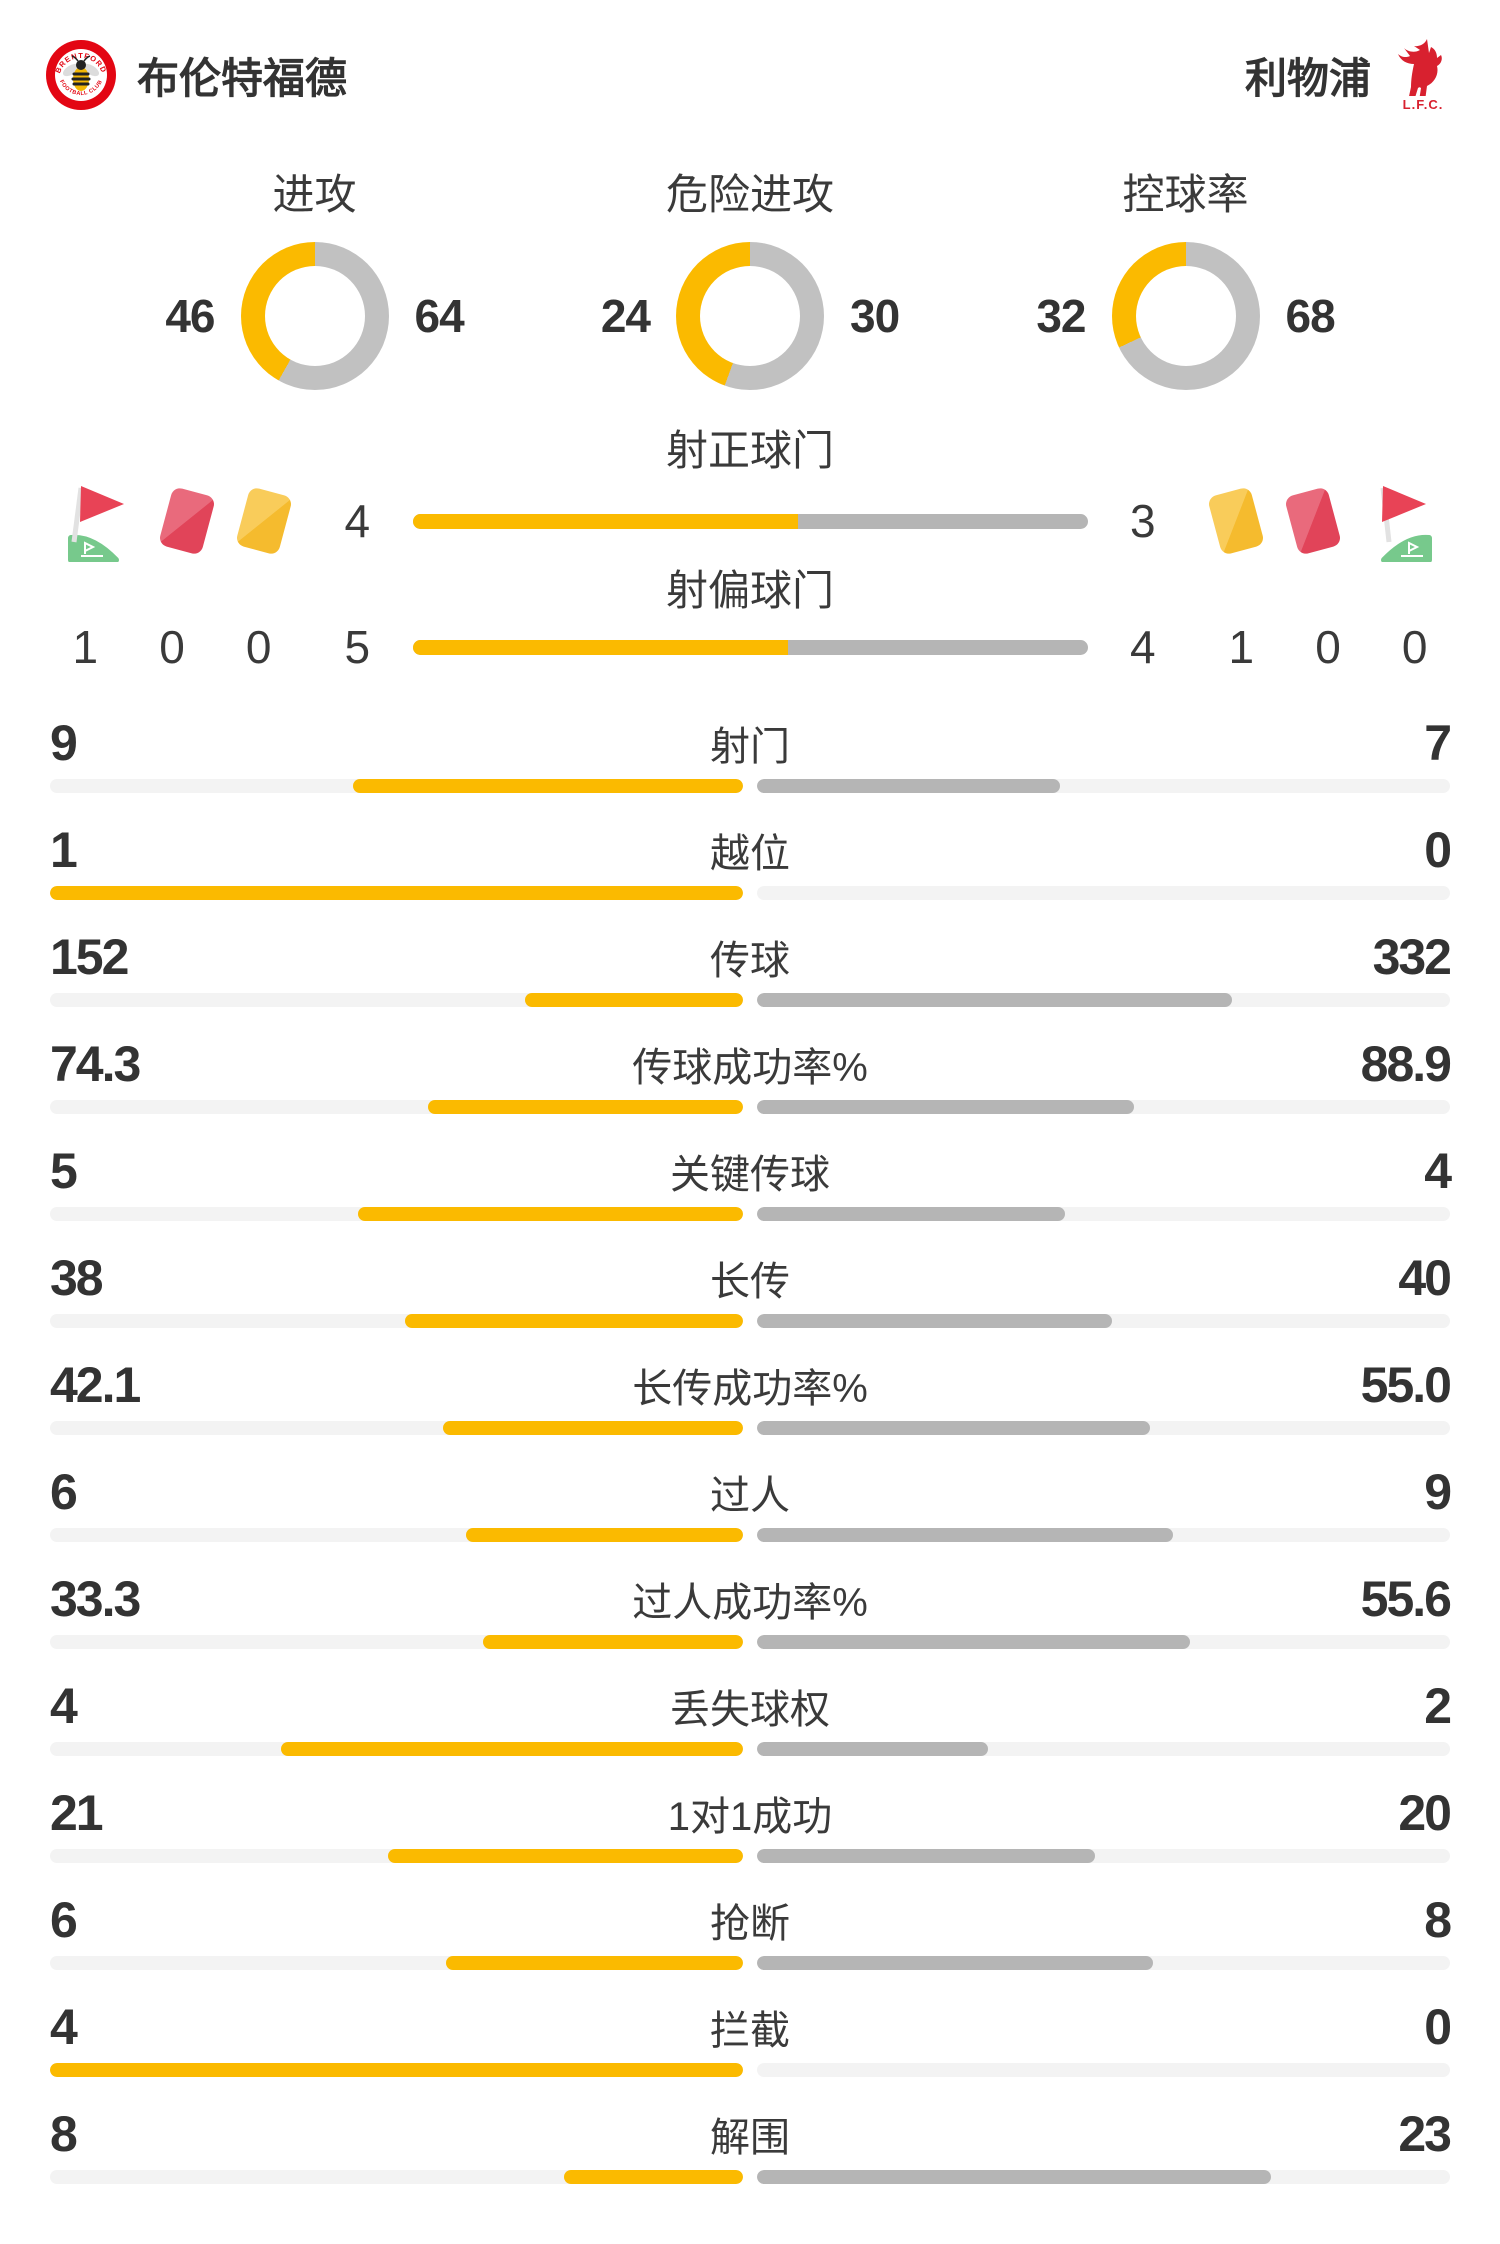 Image resolution: width=1500 pixels, height=2244 pixels. Describe the element at coordinates (242, 78) in the screenshot. I see `home-team-name: 布伦特福德` at that location.